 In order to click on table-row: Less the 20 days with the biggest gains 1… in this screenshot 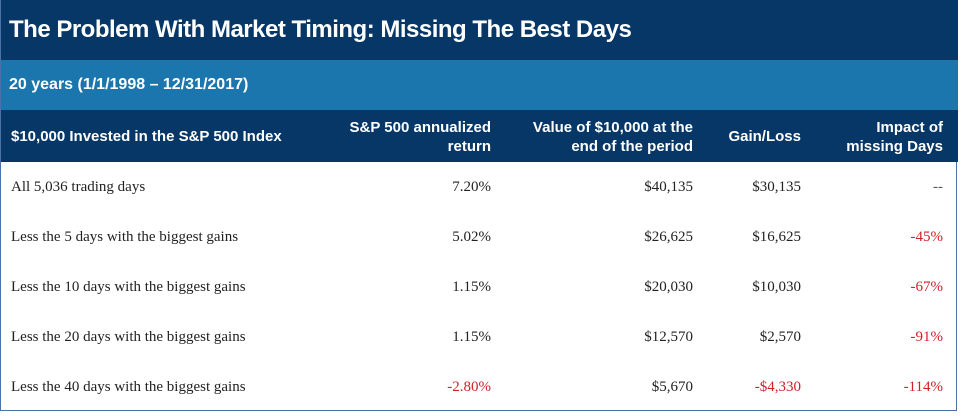, I will do `click(479, 337)`.